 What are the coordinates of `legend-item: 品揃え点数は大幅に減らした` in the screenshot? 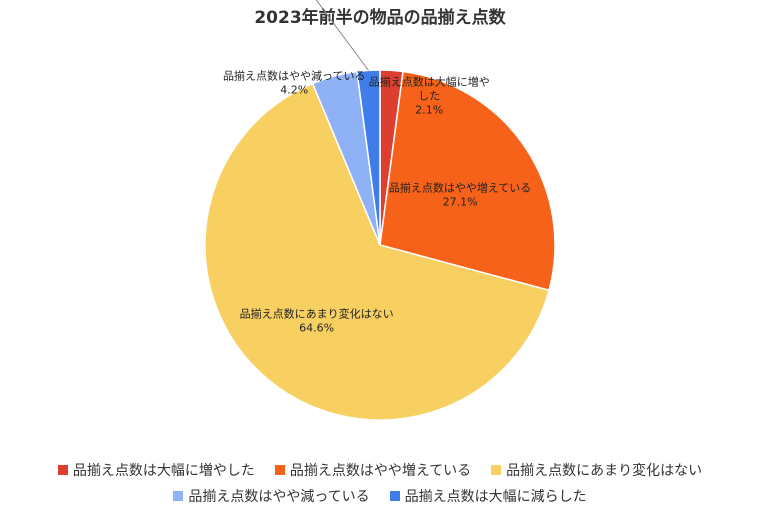 It's located at (488, 496).